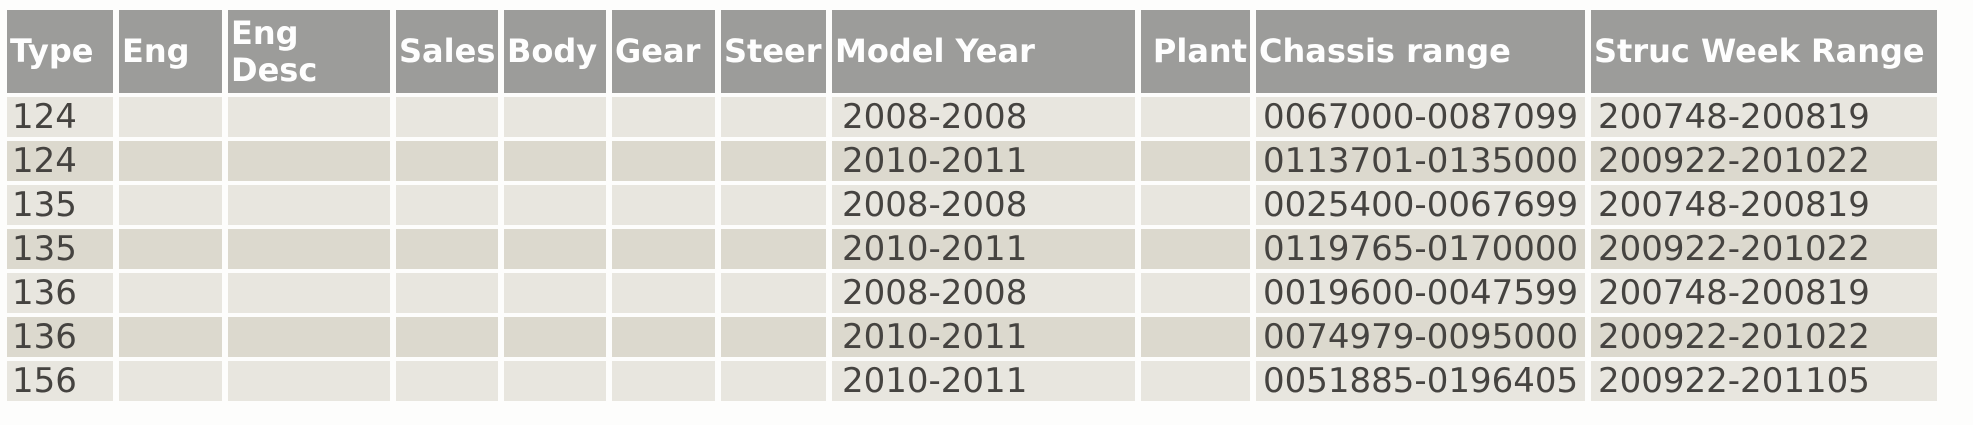 Image resolution: width=1973 pixels, height=425 pixels. I want to click on cell-chassis_range: 0067000-0087099, so click(1420, 117).